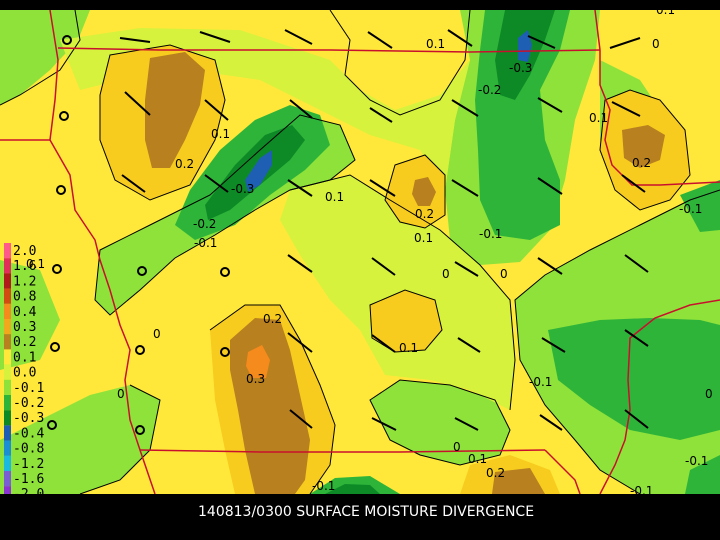 The width and height of the screenshot is (720, 540). I want to click on legend-label: 0.4, so click(25, 312).